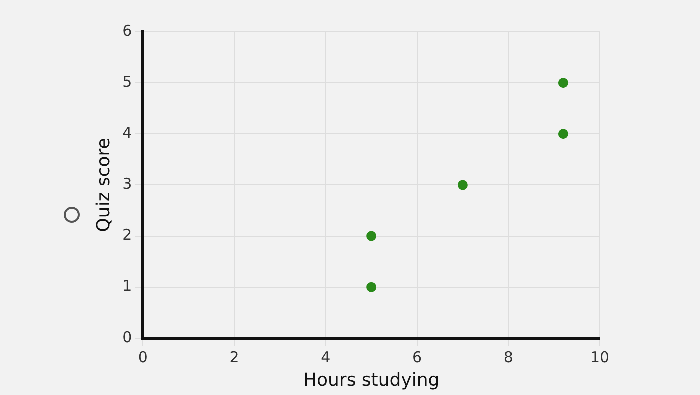 The height and width of the screenshot is (395, 700). What do you see at coordinates (127, 235) in the screenshot?
I see `y-tick-label: 2` at bounding box center [127, 235].